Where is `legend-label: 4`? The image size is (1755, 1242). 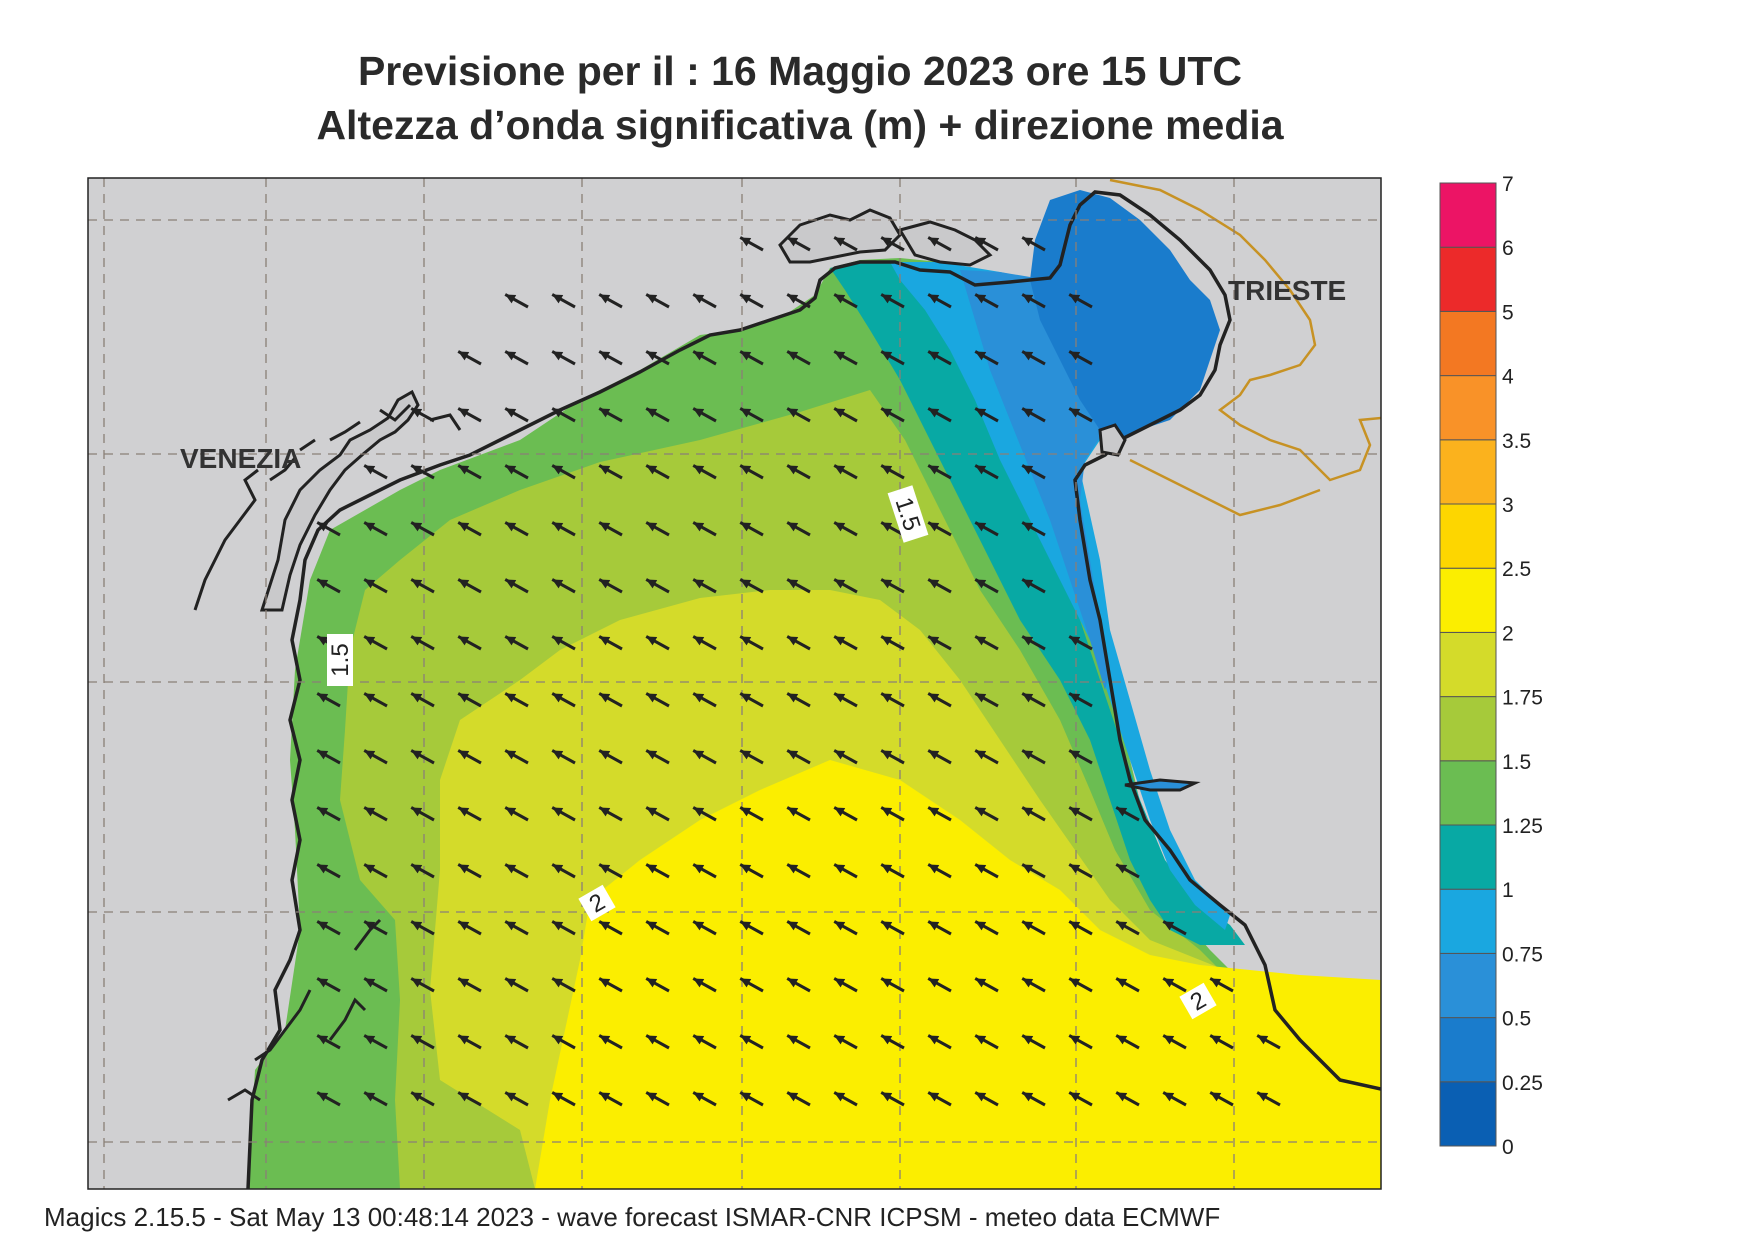
legend-label: 4 is located at coordinates (1508, 377).